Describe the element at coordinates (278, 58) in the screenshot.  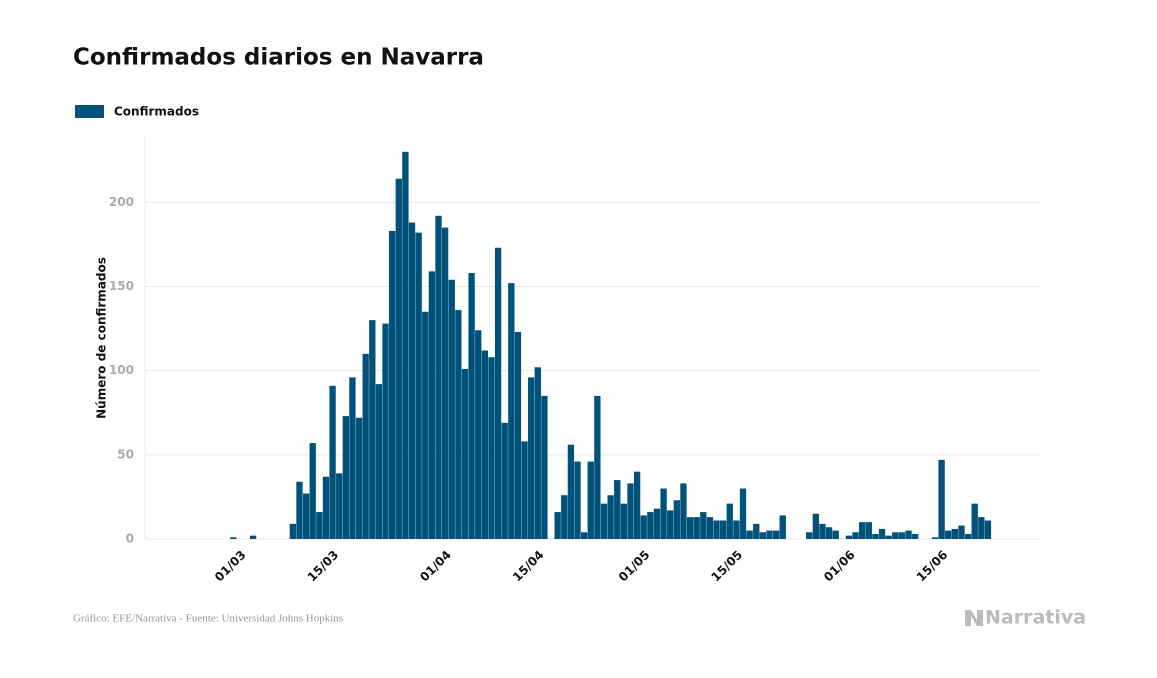
I see `chart-title: Confirmados diarios en Navarra` at that location.